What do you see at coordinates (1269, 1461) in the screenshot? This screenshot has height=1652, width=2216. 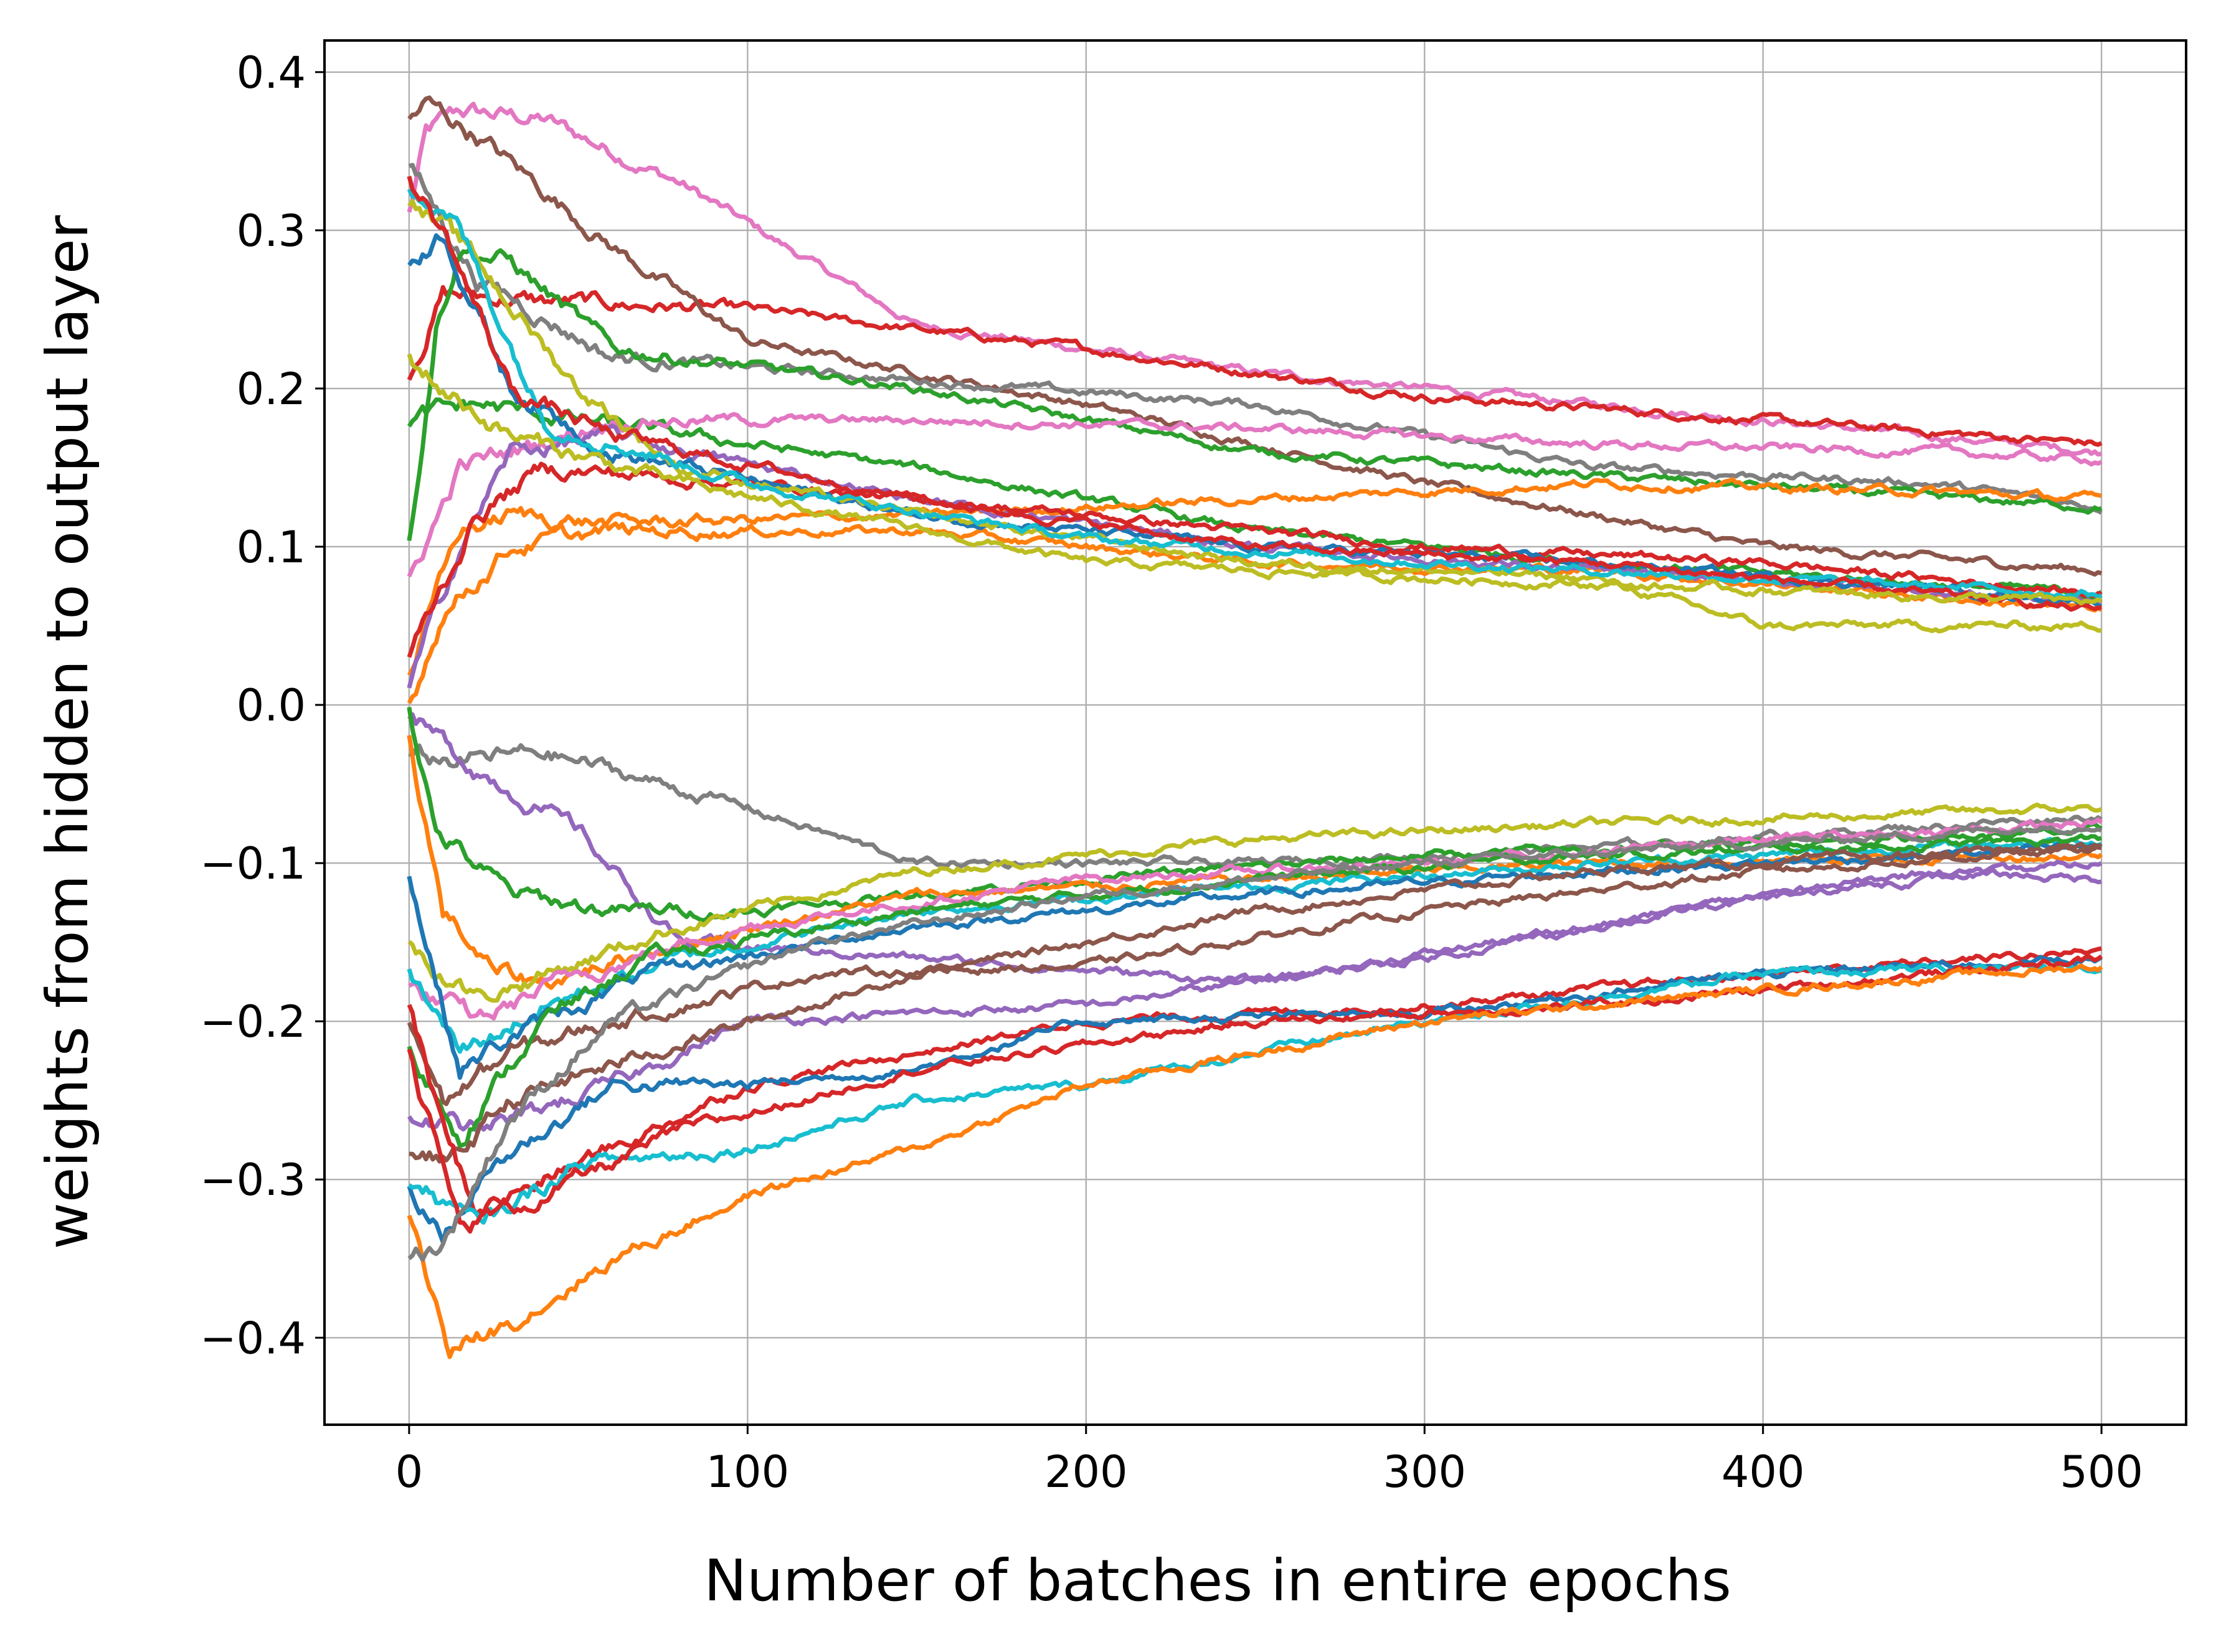 I see `x-axis-ticks: 0 100 200 300 400 500` at bounding box center [1269, 1461].